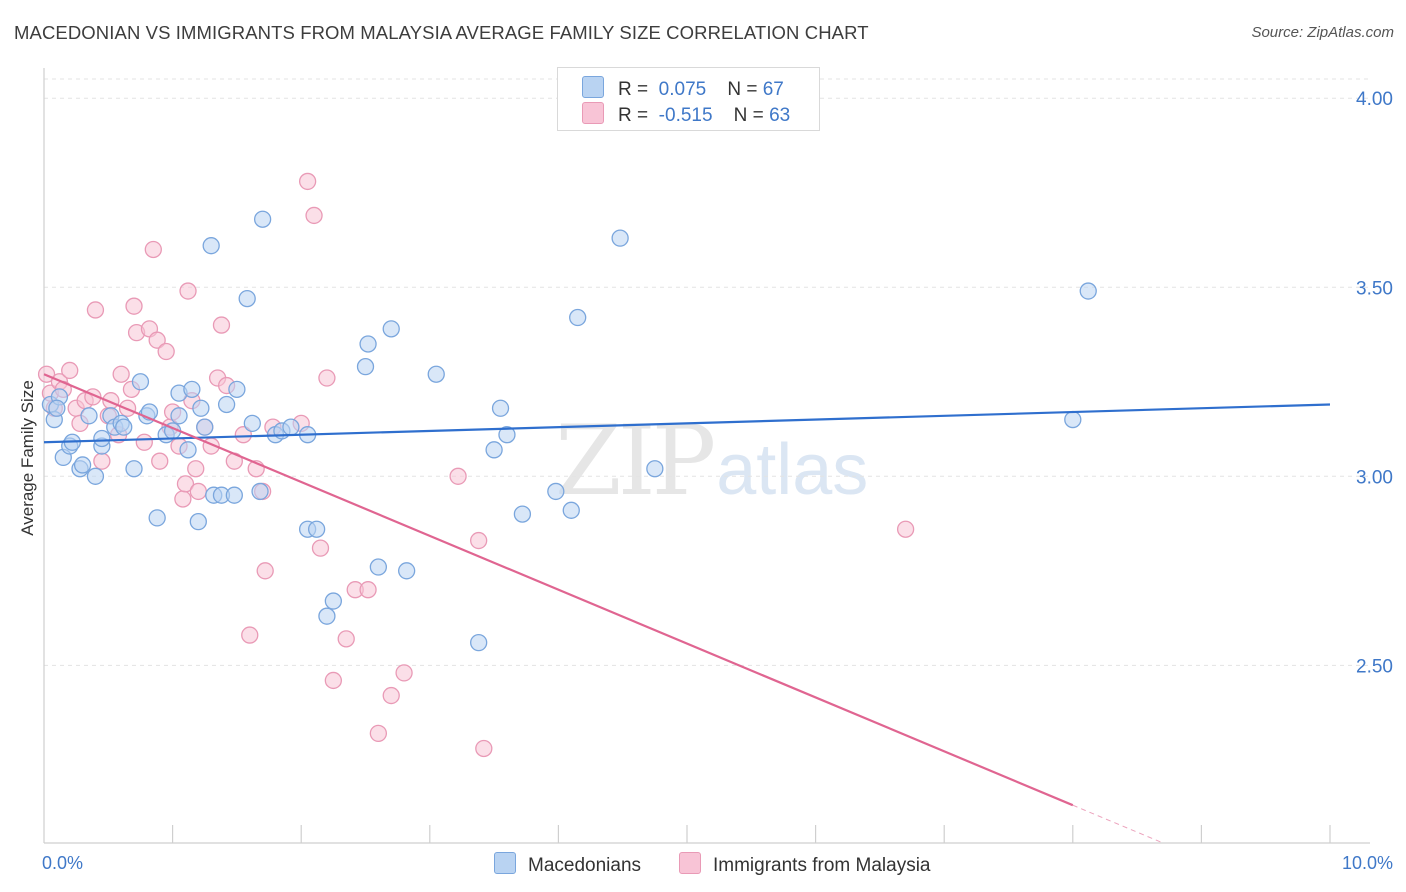  Describe the element at coordinates (1374, 288) in the screenshot. I see `y-tick-label: 3.50` at that location.